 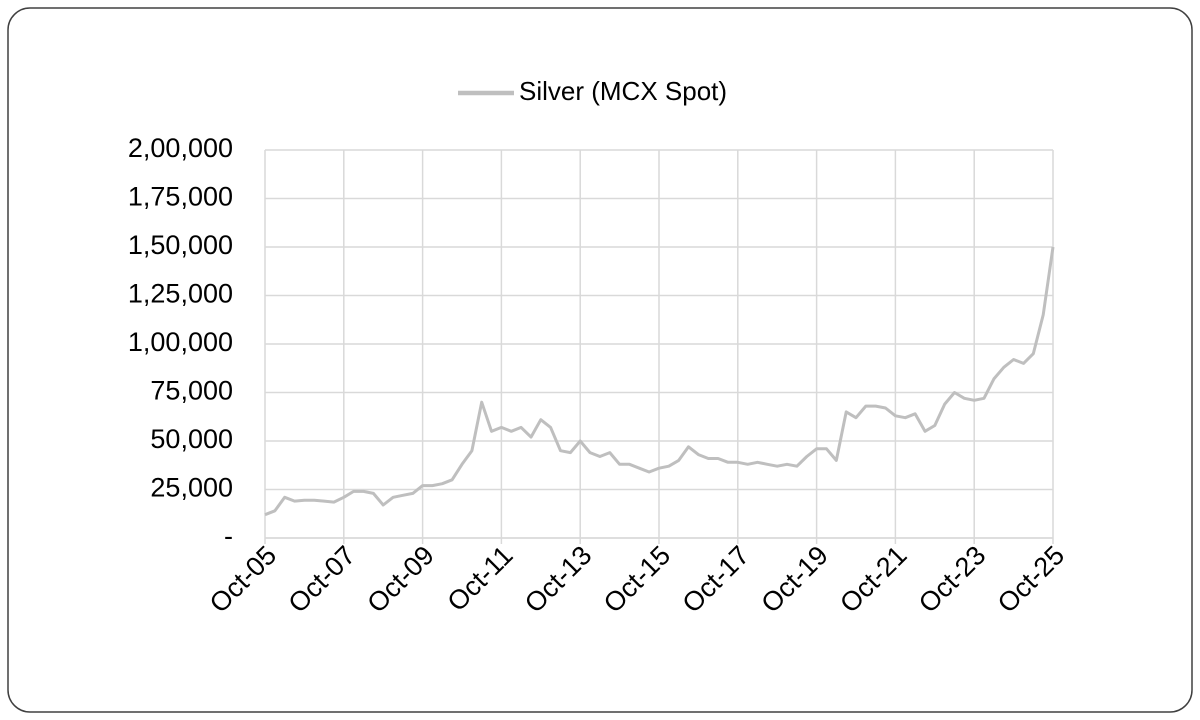 What do you see at coordinates (623, 91) in the screenshot?
I see `legend-label: Silver (MCX Spot)` at bounding box center [623, 91].